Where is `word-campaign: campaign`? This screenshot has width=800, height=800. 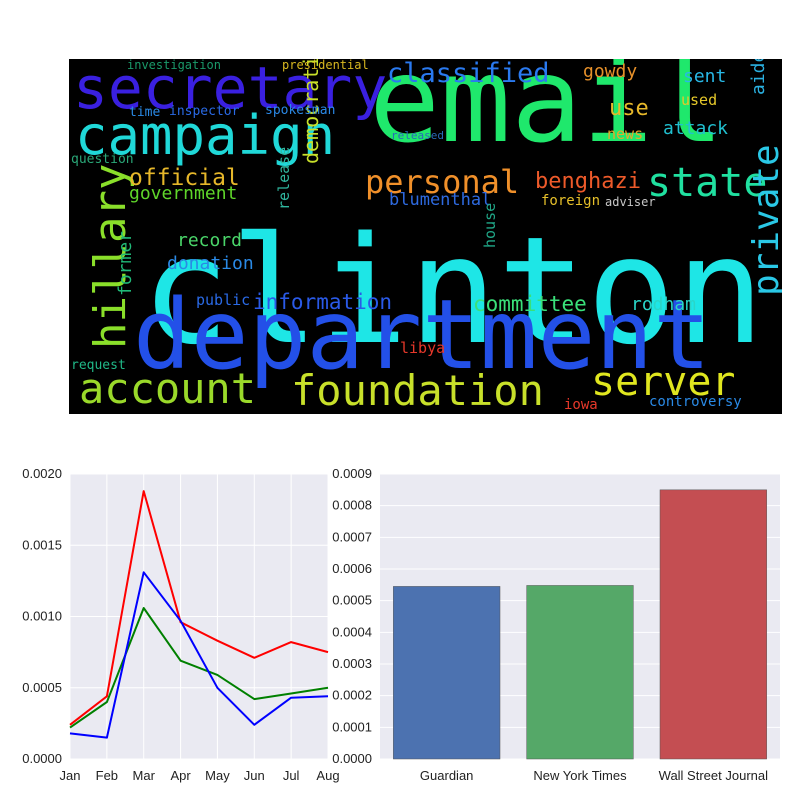 word-campaign: campaign is located at coordinates (205, 135).